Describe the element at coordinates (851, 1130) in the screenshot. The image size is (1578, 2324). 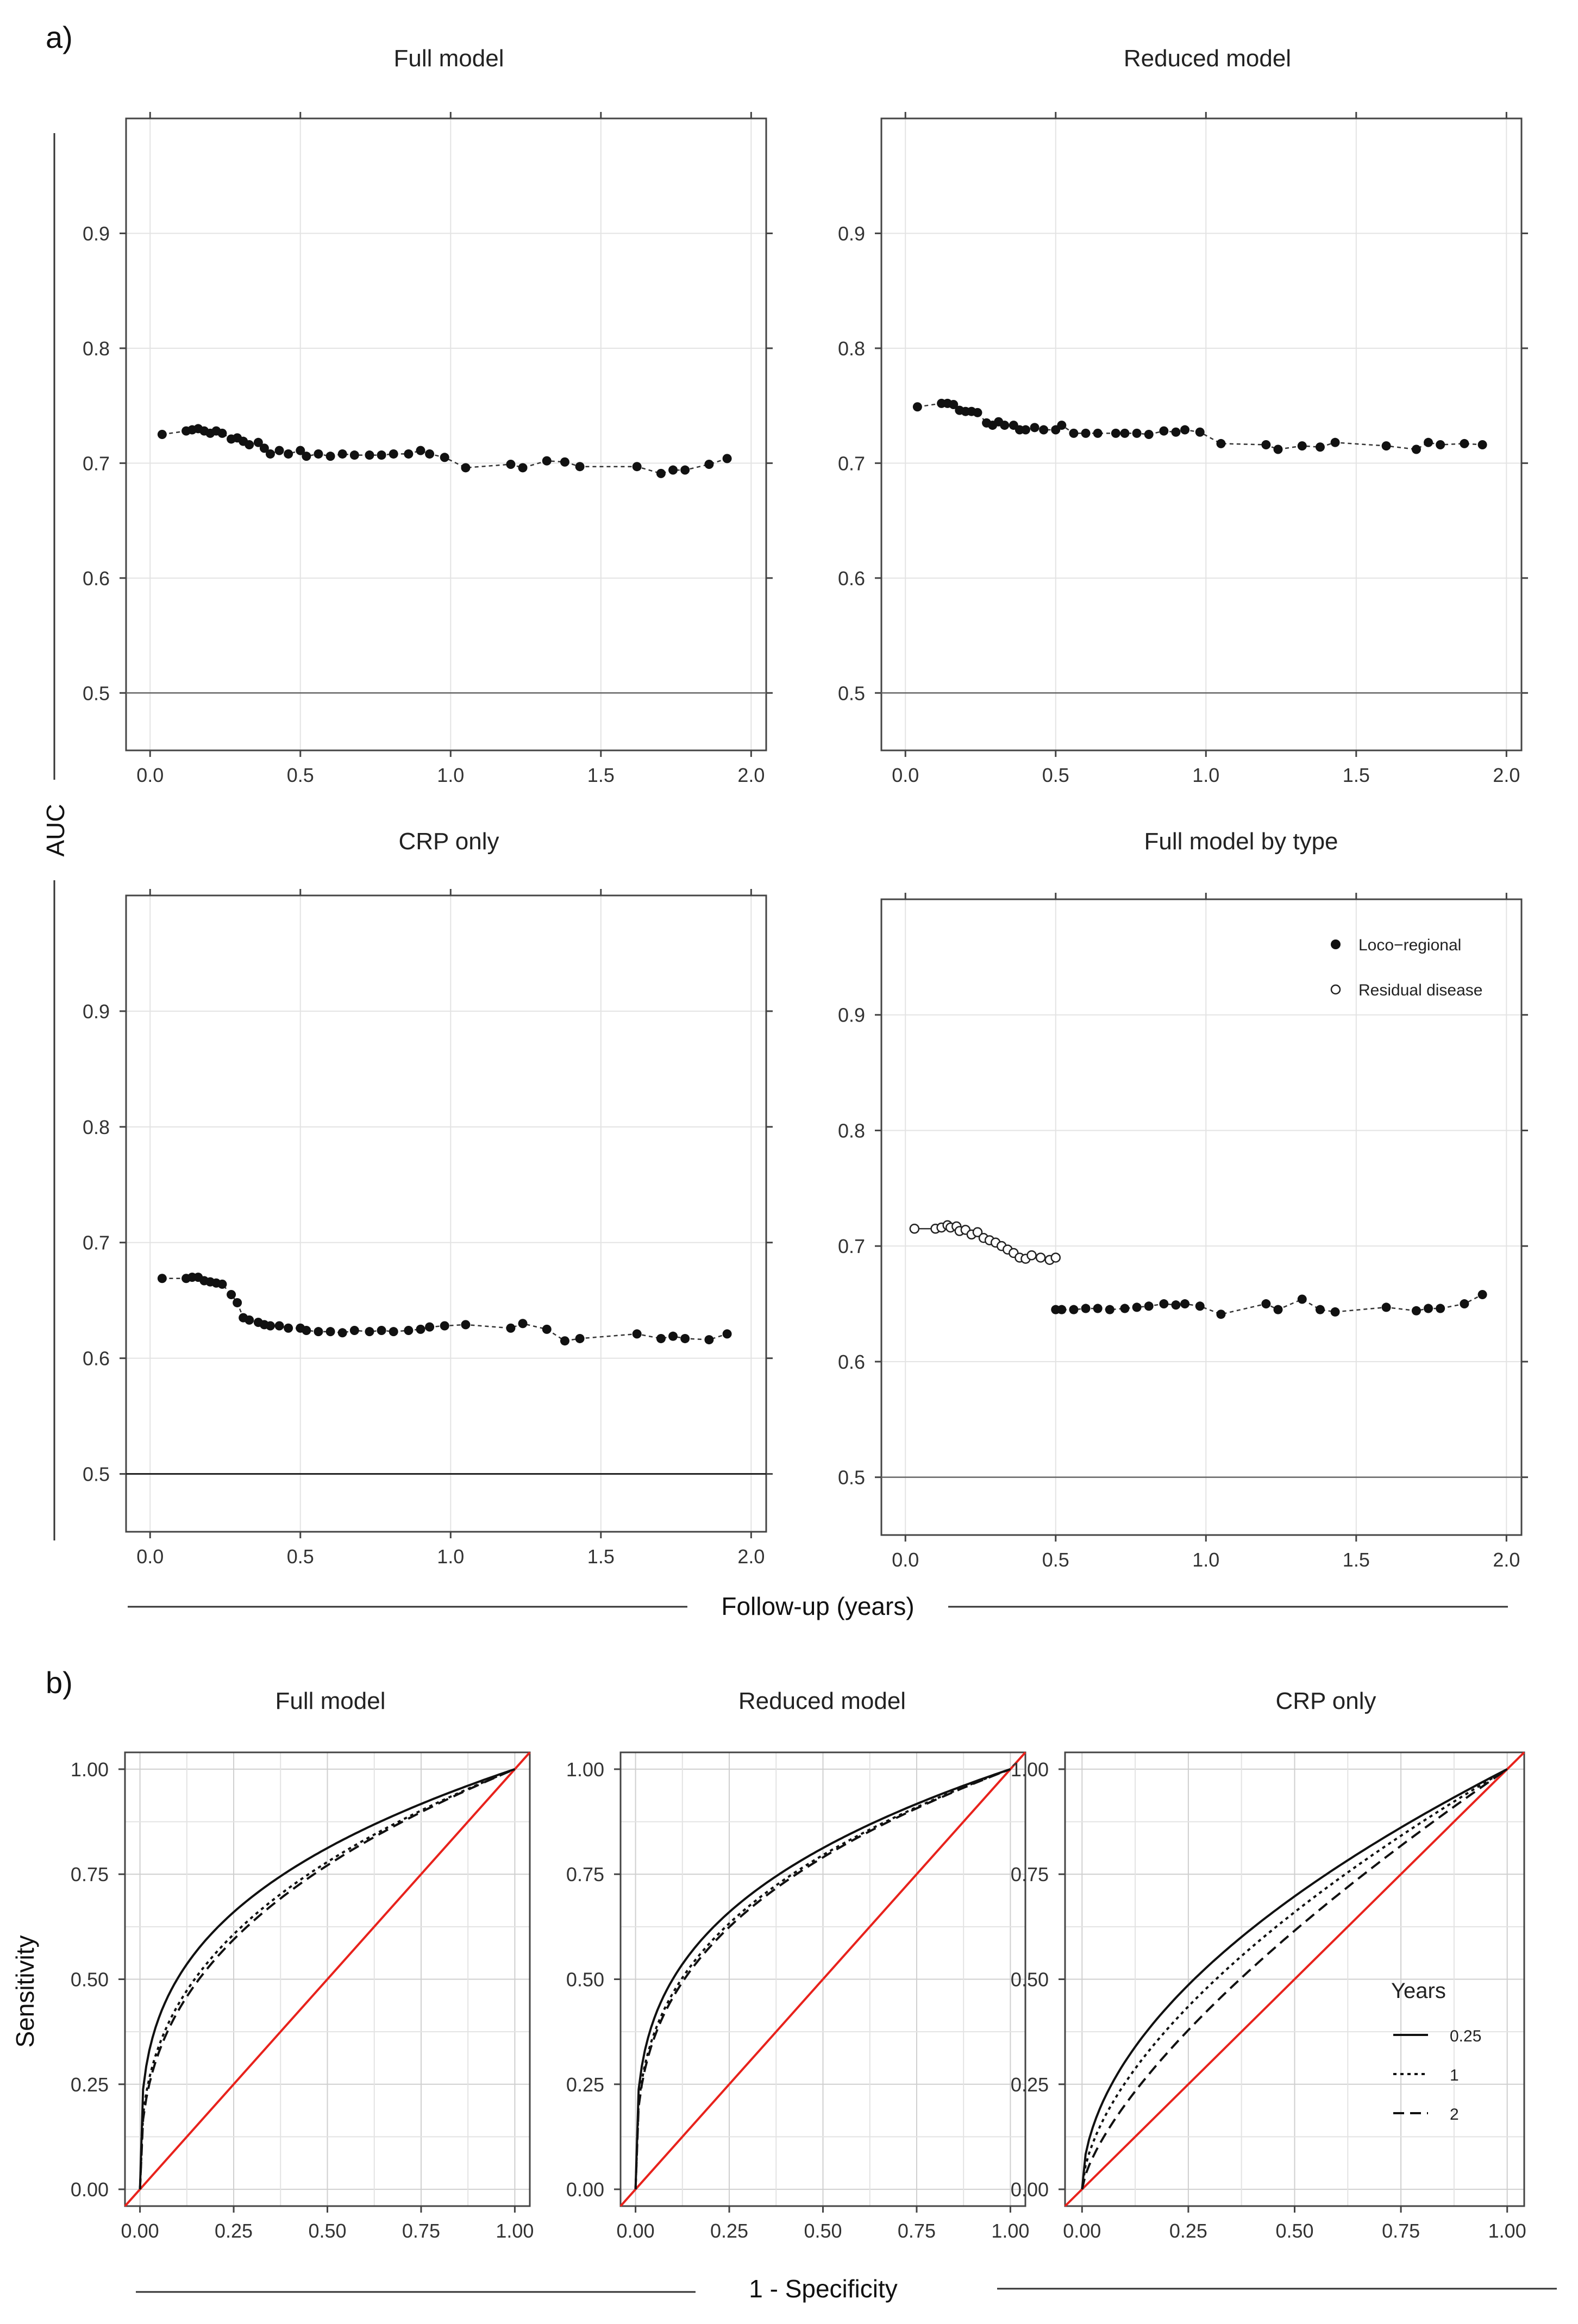
I see `auc_bytype-ytick-label-3: 0.8` at that location.